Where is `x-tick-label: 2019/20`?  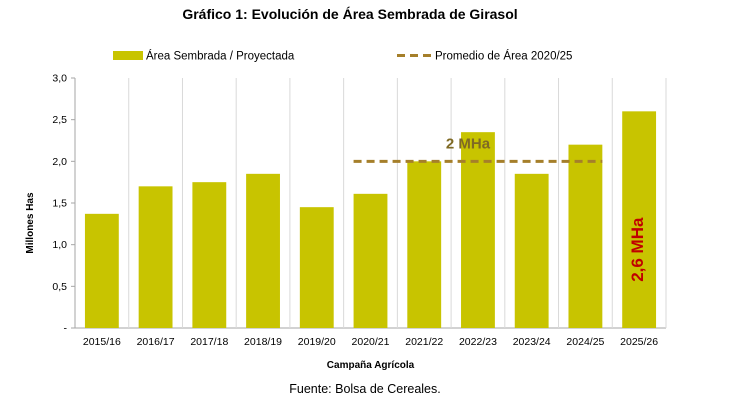 x-tick-label: 2019/20 is located at coordinates (317, 342).